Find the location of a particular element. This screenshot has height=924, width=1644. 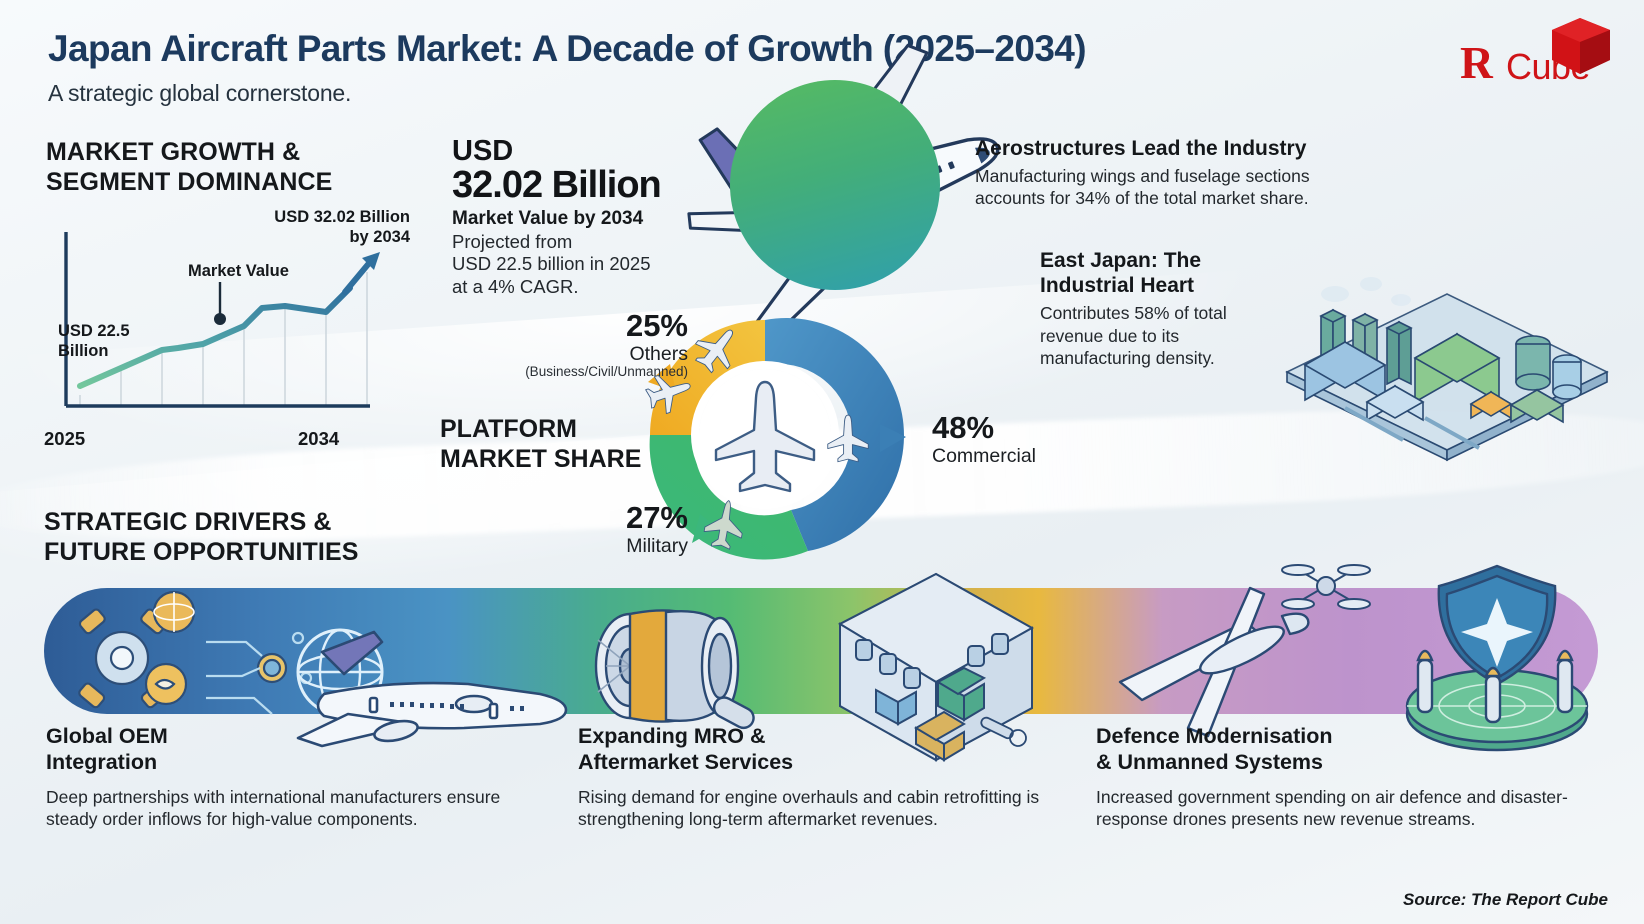

chart-label-end: USD 32.02 Billion by 2034 is located at coordinates (342, 227).